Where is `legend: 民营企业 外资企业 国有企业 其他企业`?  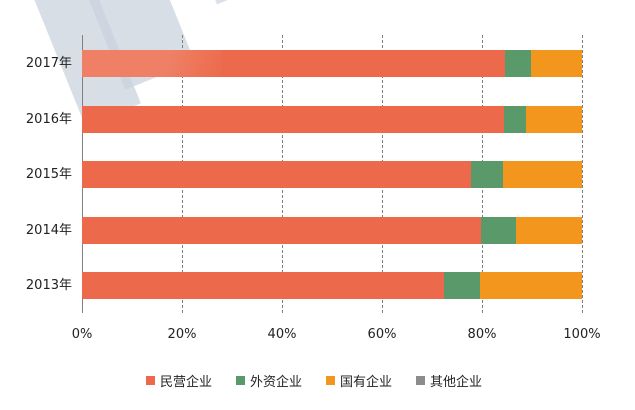 legend: 民营企业 外资企业 国有企业 其他企业 is located at coordinates (326, 380).